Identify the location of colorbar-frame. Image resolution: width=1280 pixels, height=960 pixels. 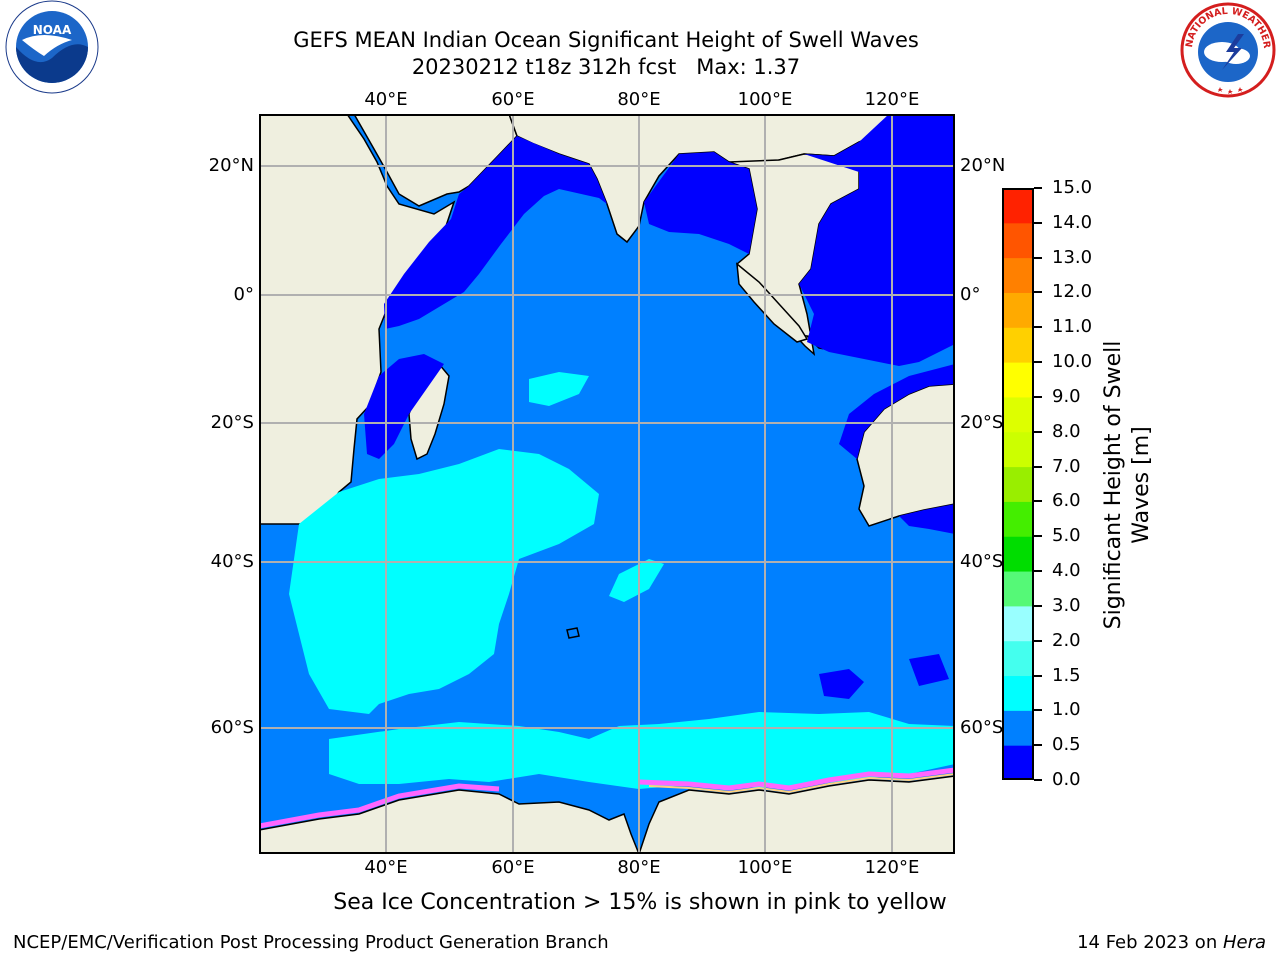
(1018, 484).